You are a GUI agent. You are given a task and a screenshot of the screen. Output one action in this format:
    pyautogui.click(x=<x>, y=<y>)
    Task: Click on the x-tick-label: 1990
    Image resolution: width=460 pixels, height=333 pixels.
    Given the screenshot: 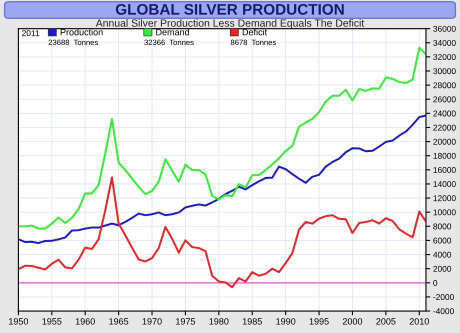 What is the action you would take?
    pyautogui.click(x=286, y=321)
    